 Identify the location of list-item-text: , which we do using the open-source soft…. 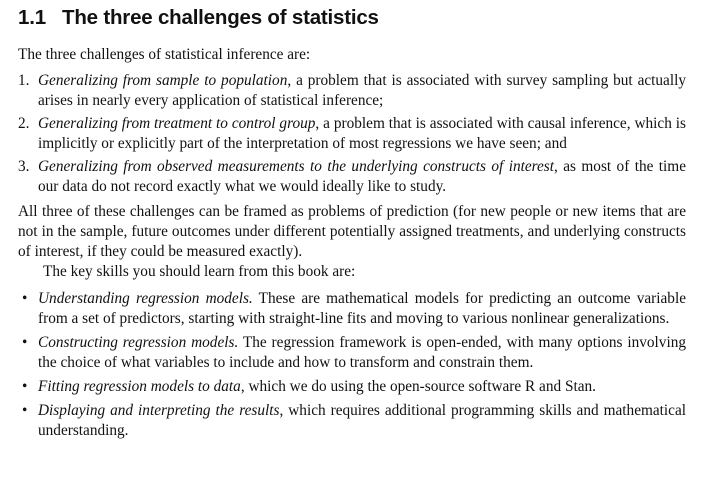
(418, 386).